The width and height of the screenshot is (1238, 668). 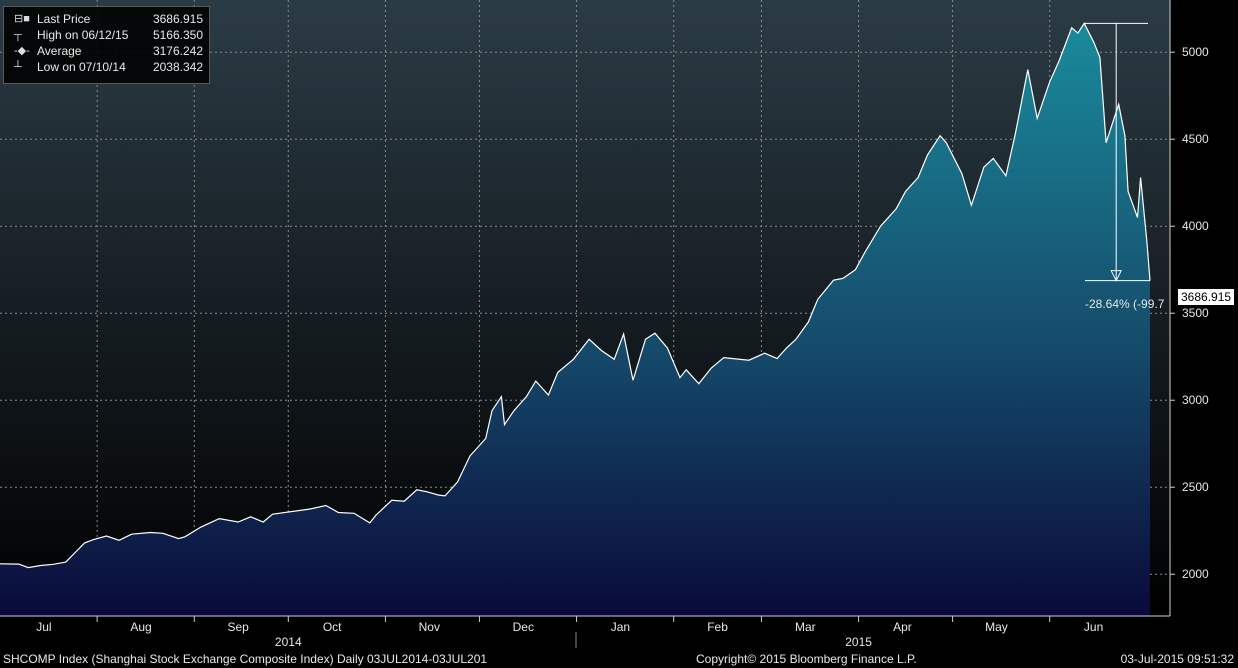 I want to click on legend-item-low: ┴ Low on 07/10/14 2038.342, so click(x=106, y=67).